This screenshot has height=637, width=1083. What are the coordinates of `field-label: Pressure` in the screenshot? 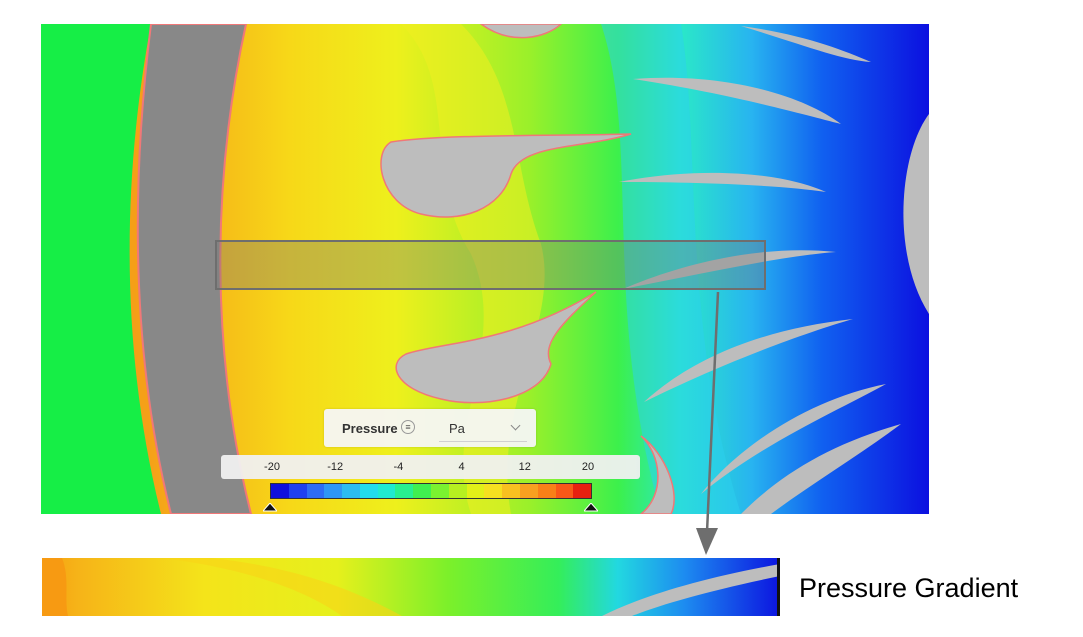 It's located at (370, 428).